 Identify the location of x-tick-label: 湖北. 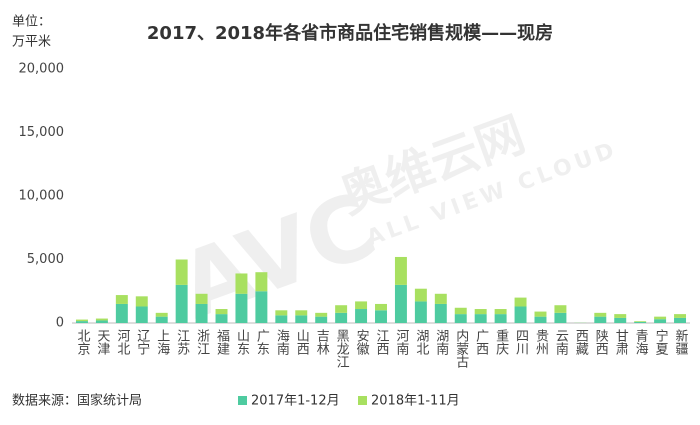
(421, 342).